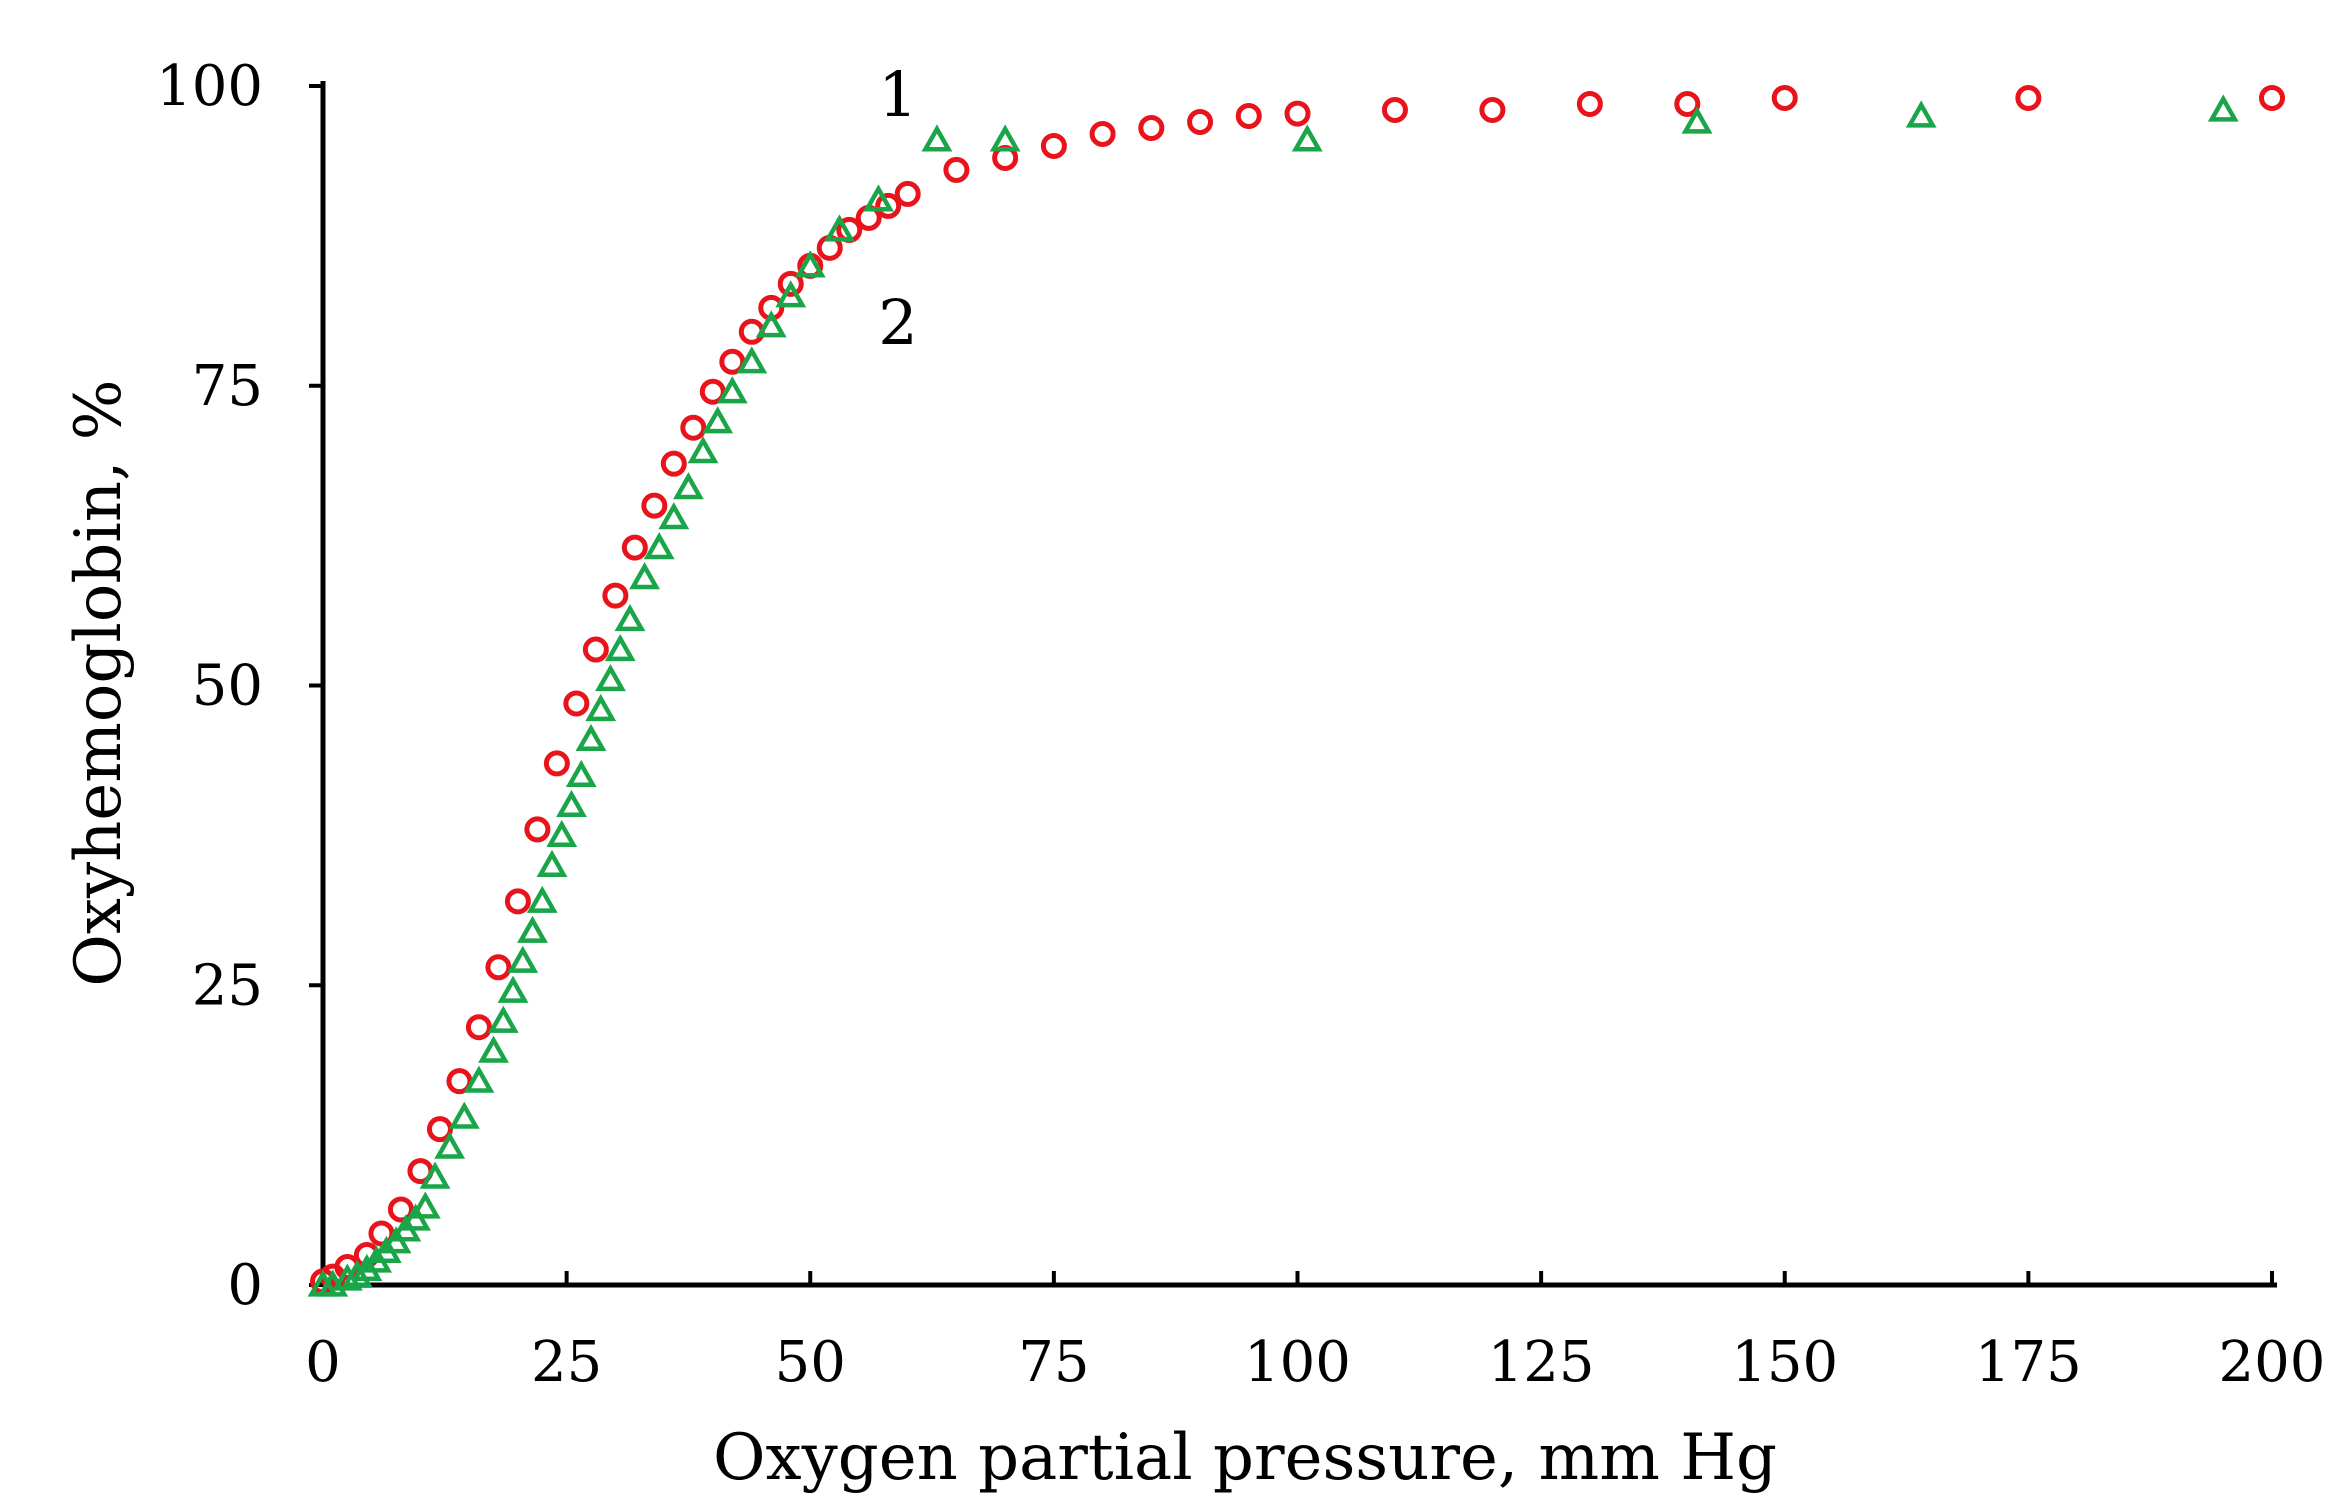 The height and width of the screenshot is (1506, 2331). What do you see at coordinates (323, 1362) in the screenshot?
I see `x-tick-label-0: 0` at bounding box center [323, 1362].